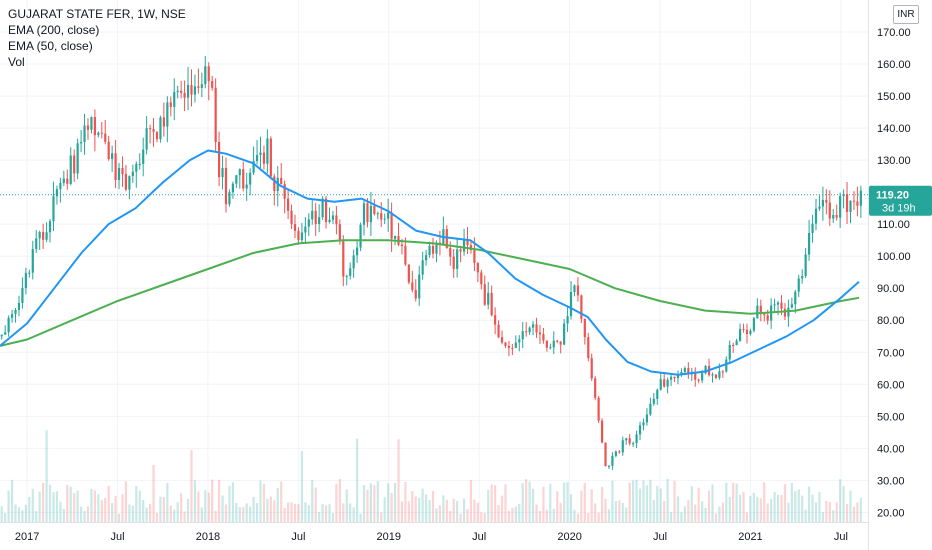  I want to click on time-tick-label: 2020, so click(569, 537).